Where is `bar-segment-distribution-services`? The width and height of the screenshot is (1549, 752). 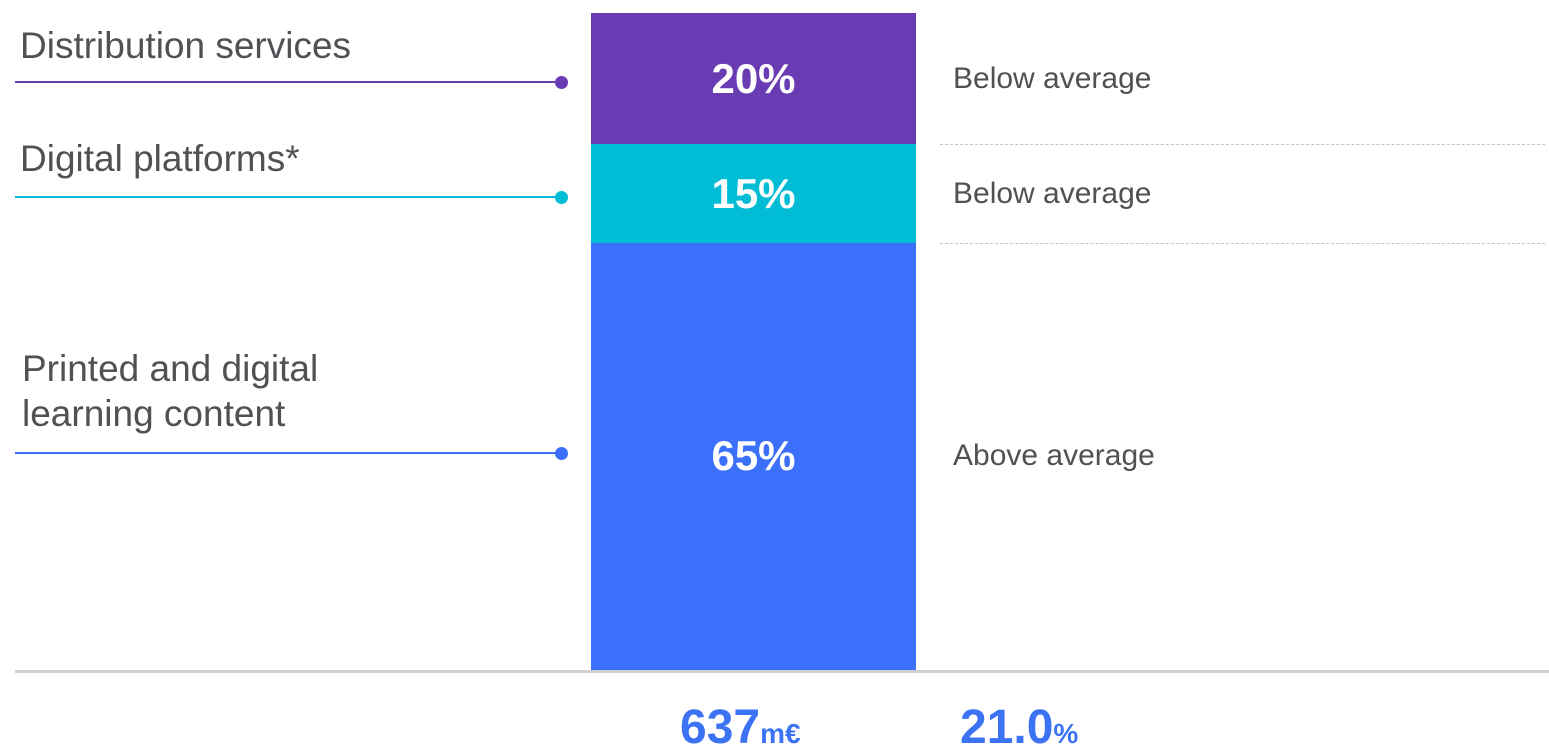
bar-segment-distribution-services is located at coordinates (753, 79).